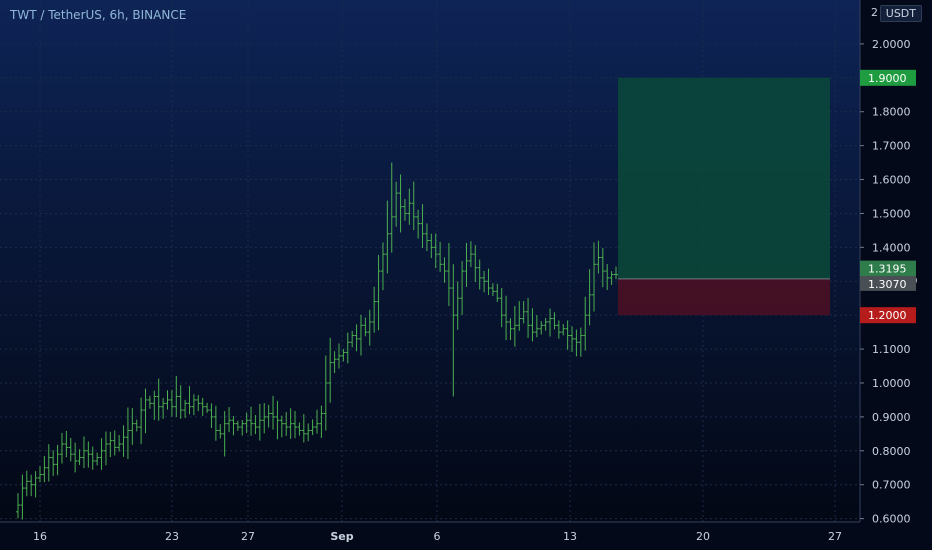 This screenshot has height=550, width=932. Describe the element at coordinates (900, 13) in the screenshot. I see `currency-button: USDT` at that location.